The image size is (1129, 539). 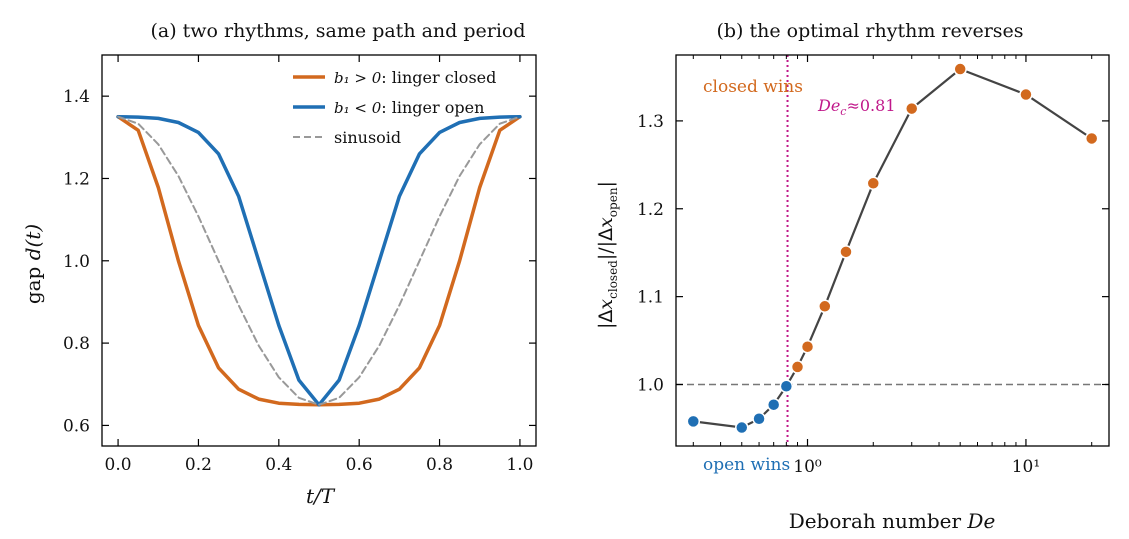 I want to click on x-tick-label: 0.8, so click(x=439, y=465).